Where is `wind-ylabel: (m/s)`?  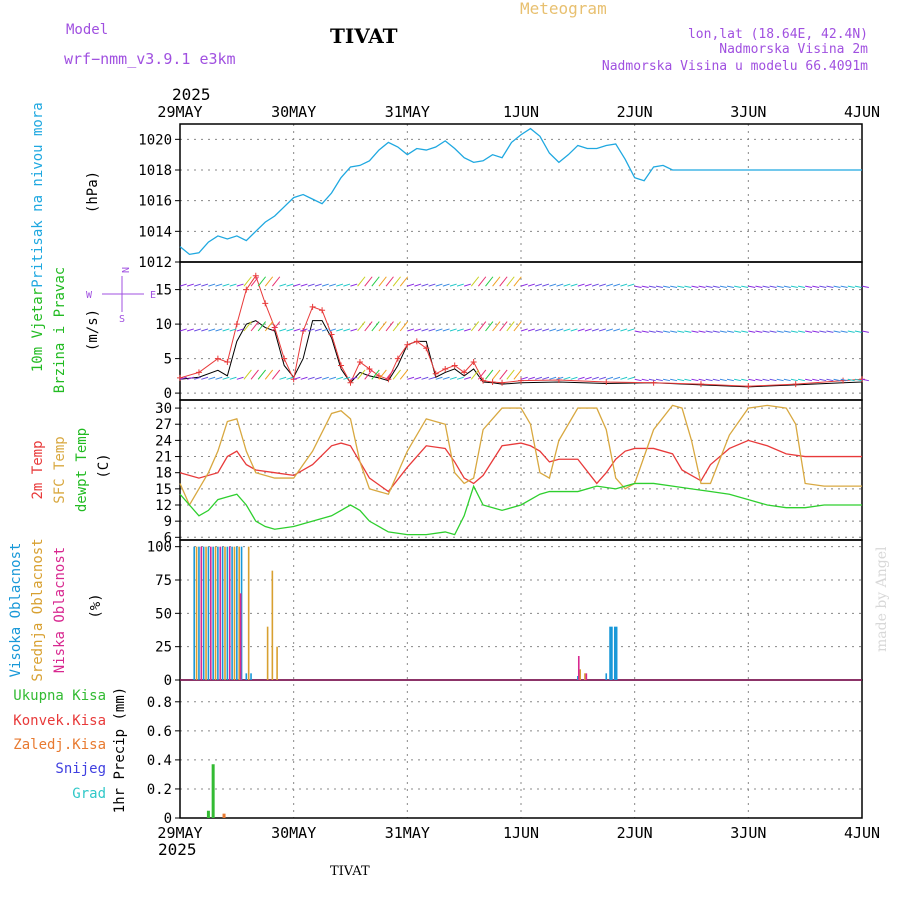
wind-ylabel: (m/s) is located at coordinates (93, 330).